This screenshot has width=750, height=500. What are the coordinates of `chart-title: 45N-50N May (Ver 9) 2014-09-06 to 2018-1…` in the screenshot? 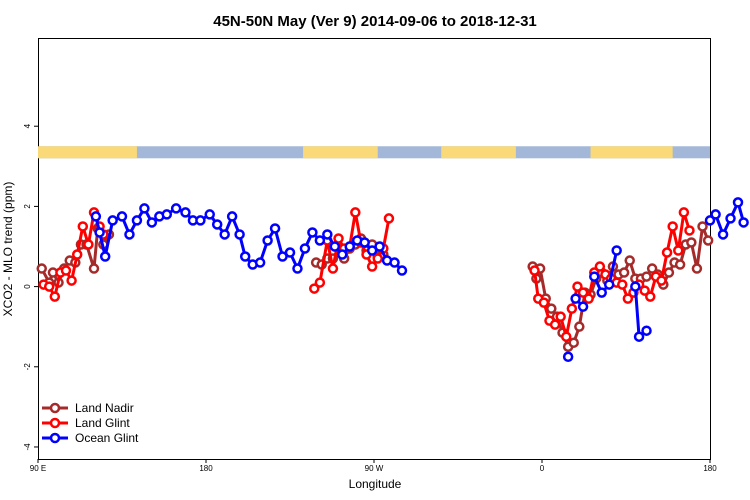 It's located at (375, 21).